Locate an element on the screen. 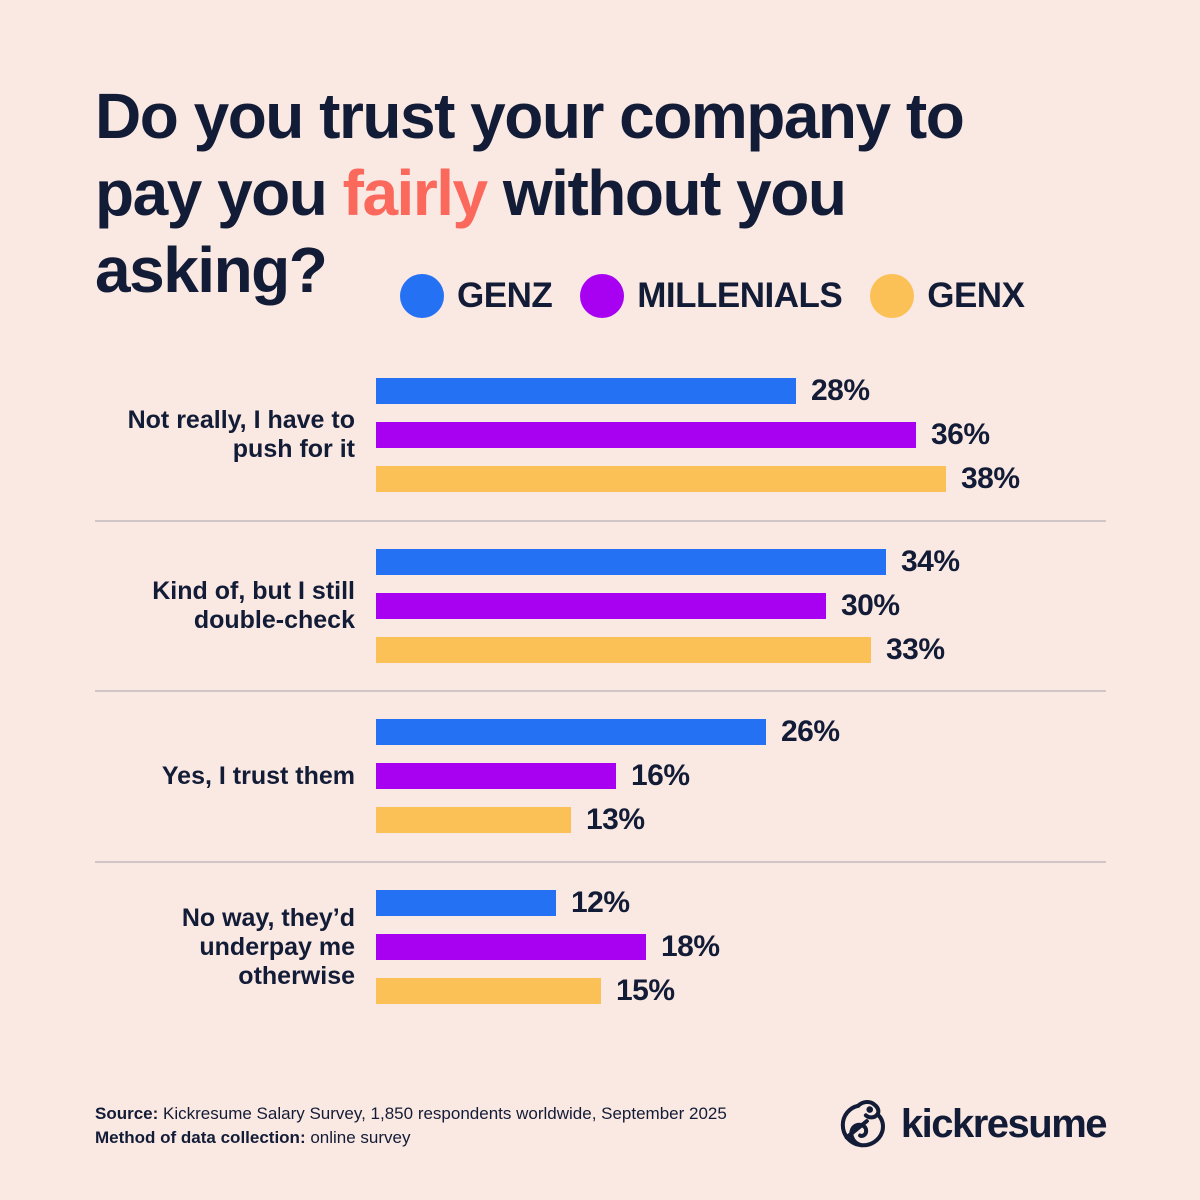  title-line2-pre: pay you is located at coordinates (219, 193).